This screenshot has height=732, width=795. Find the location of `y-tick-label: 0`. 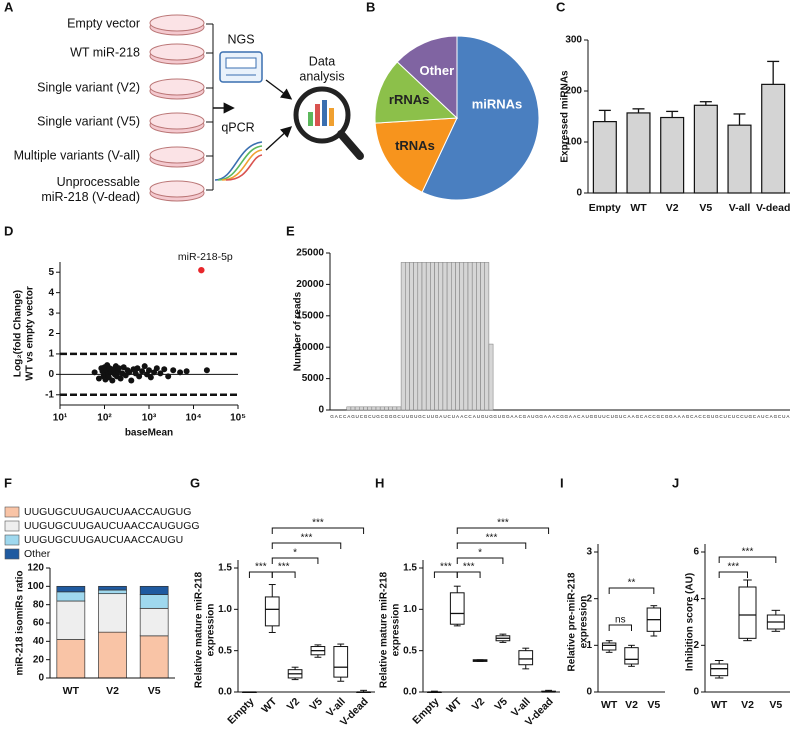

y-tick-label: 0 is located at coordinates (579, 193).